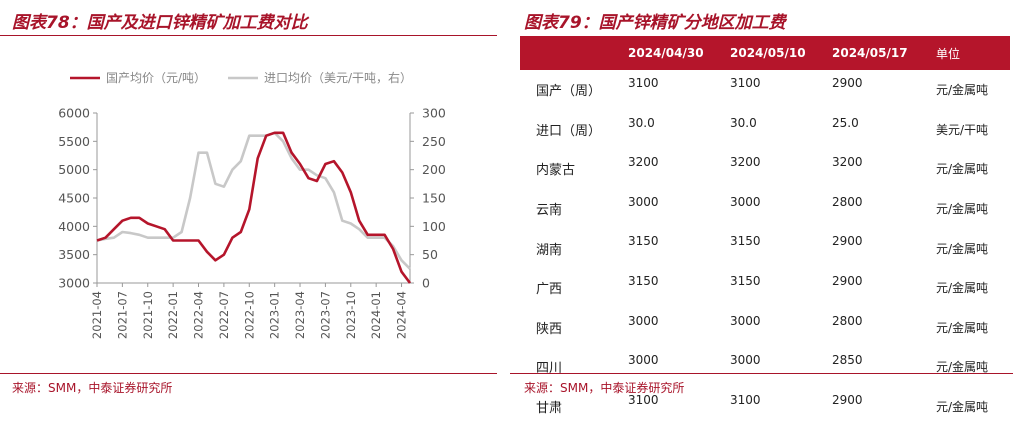 Image resolution: width=1013 pixels, height=426 pixels. I want to click on value-cell: 25.0, so click(845, 122).